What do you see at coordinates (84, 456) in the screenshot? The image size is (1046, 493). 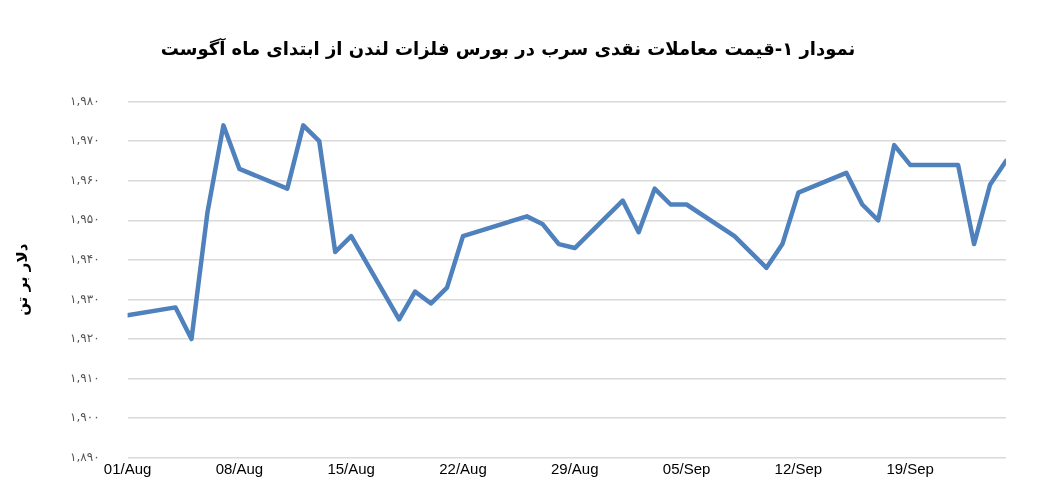 I see `y-tick-label: ۱,۸۹۰` at bounding box center [84, 456].